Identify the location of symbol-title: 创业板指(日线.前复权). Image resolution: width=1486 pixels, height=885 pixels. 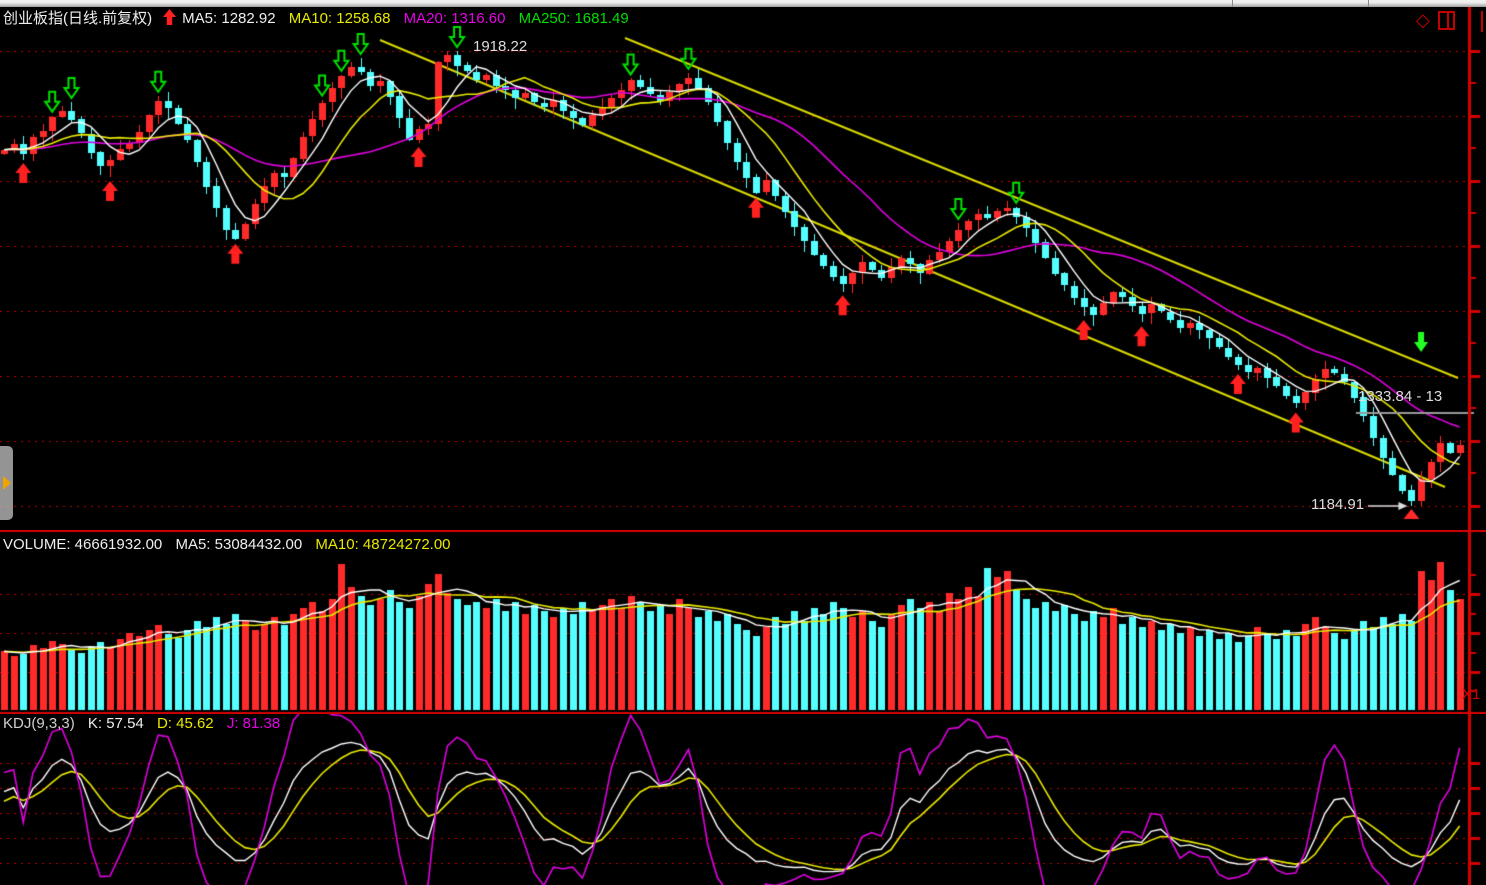
(78, 18).